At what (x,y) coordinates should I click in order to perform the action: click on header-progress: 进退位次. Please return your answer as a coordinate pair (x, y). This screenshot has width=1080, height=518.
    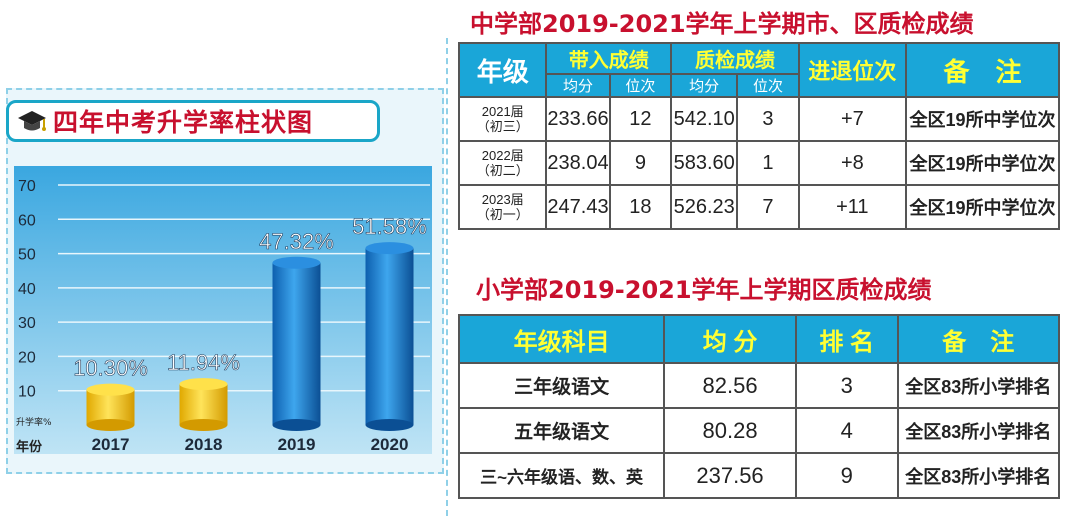
    Looking at the image, I should click on (852, 70).